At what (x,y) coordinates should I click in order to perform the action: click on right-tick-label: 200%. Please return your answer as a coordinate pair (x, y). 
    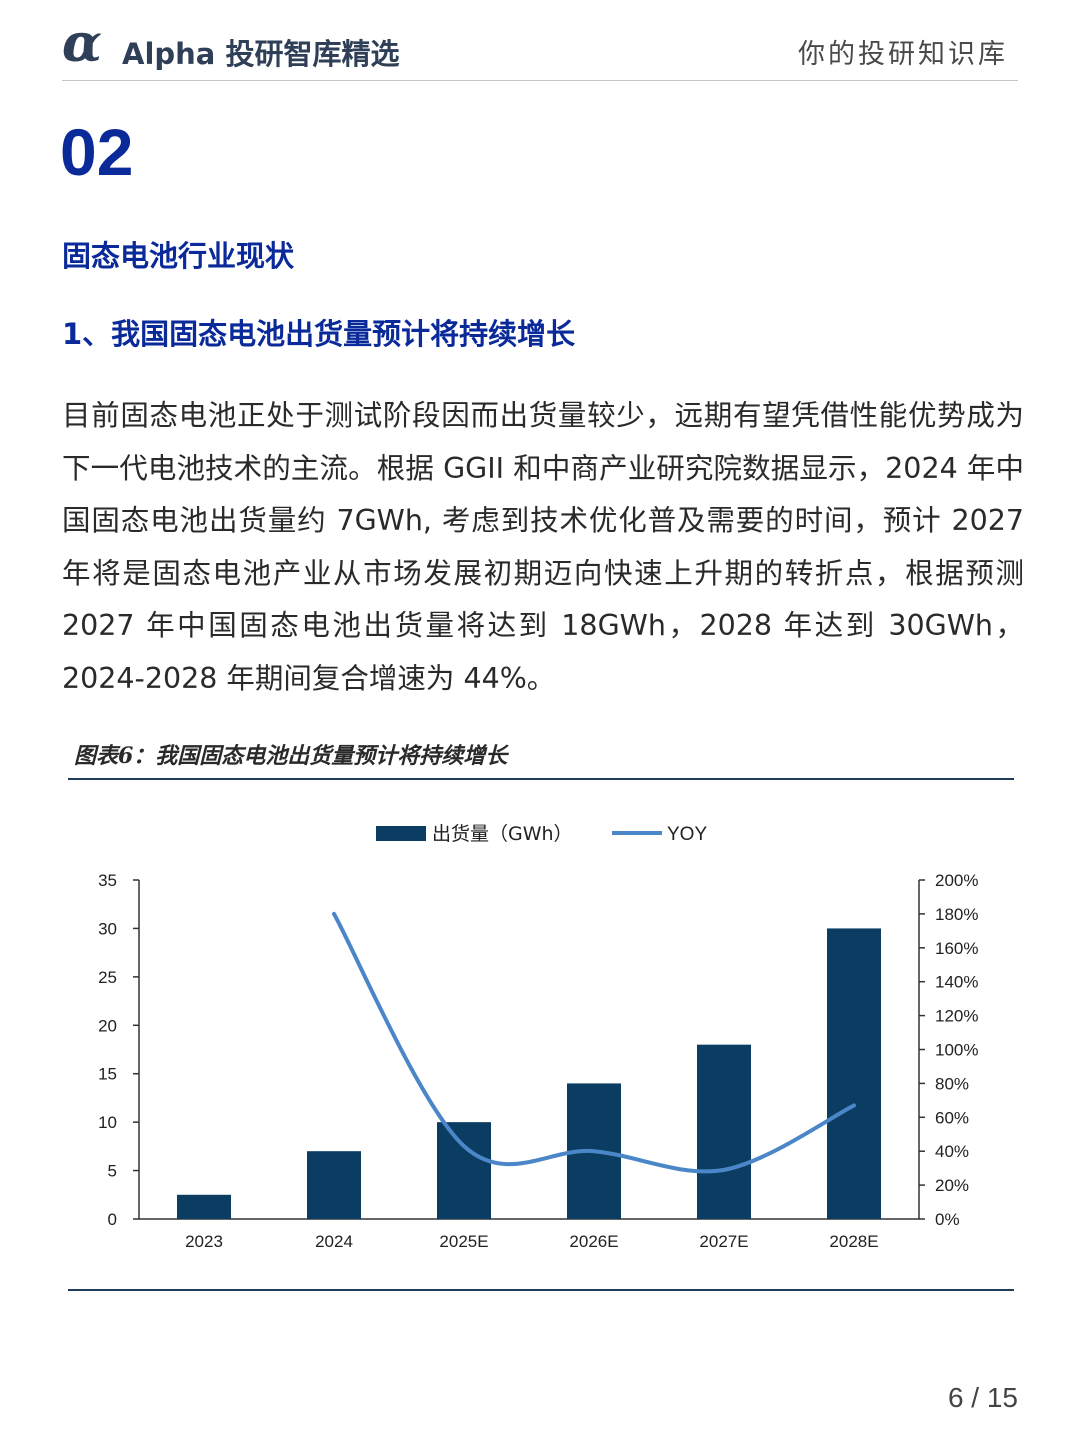
    Looking at the image, I should click on (956, 880).